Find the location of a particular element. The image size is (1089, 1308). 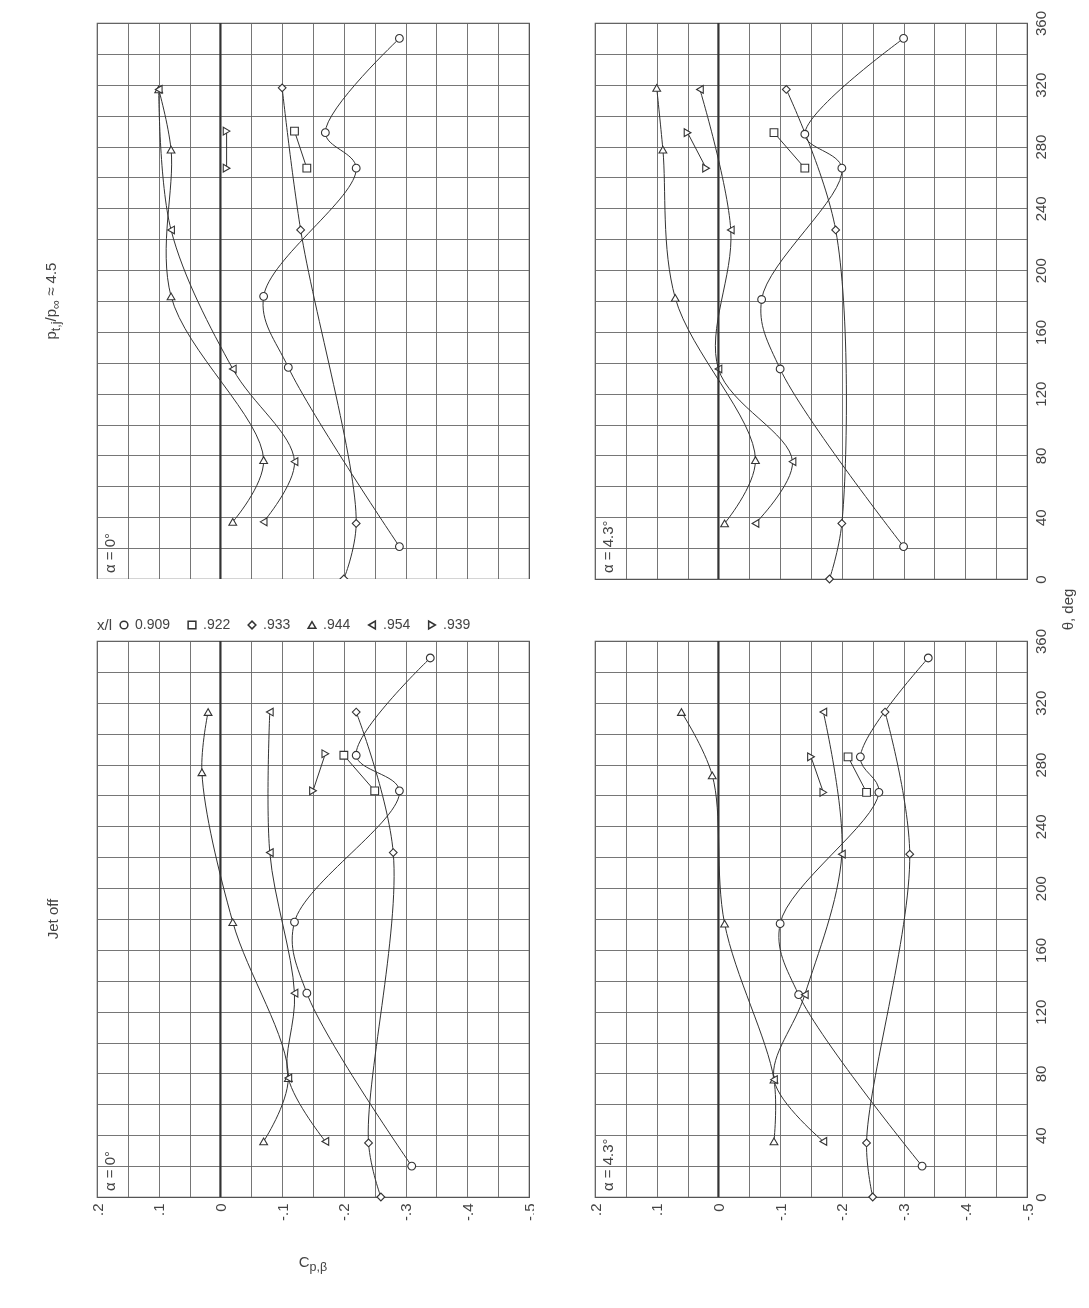

x-axis-title: C$_{p,β}$ is located at coordinates (313, 1263).